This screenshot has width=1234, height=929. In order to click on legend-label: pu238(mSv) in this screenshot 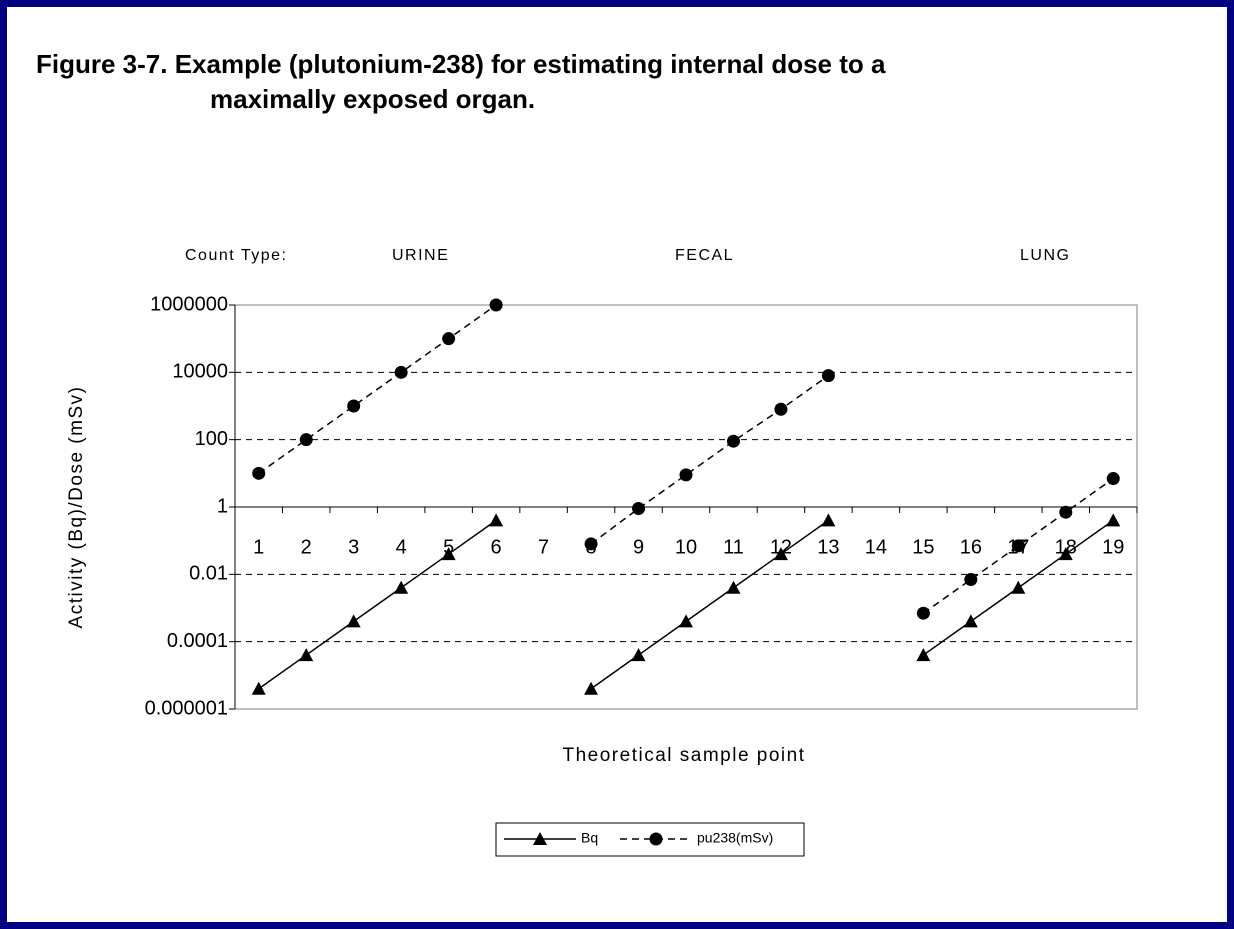, I will do `click(735, 838)`.